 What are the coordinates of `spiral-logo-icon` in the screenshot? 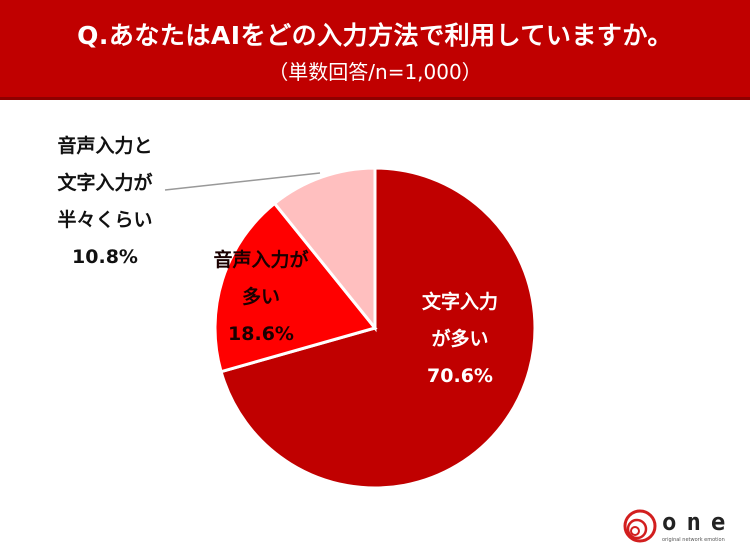 It's located at (640, 526).